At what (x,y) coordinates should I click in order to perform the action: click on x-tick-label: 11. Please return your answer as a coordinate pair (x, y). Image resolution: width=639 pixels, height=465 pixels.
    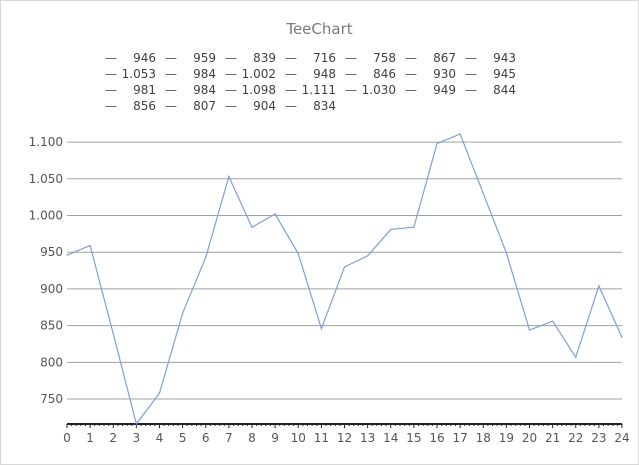
    Looking at the image, I should click on (321, 438).